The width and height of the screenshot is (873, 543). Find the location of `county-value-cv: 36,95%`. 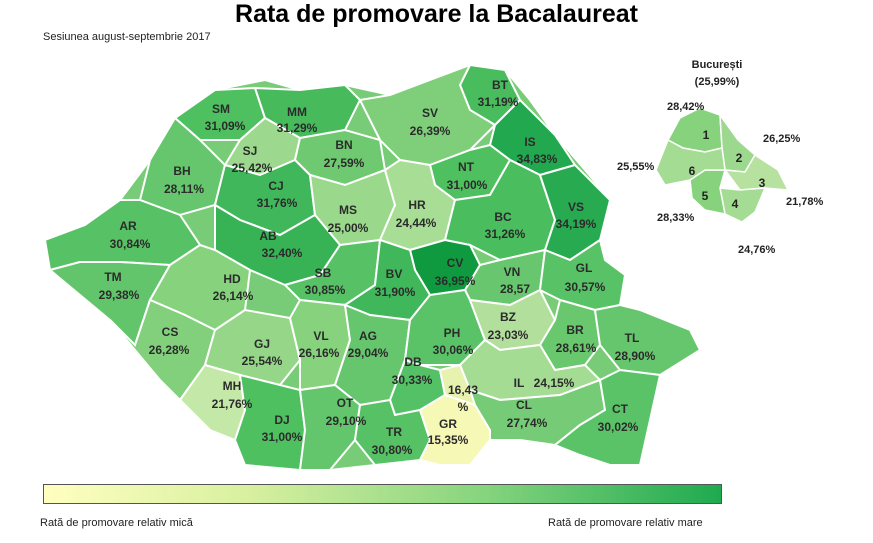

county-value-cv: 36,95% is located at coordinates (455, 281).